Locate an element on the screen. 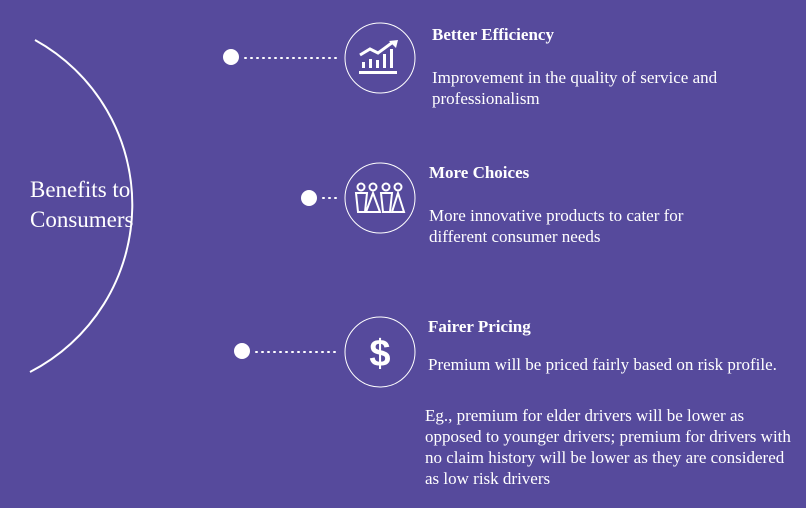 The width and height of the screenshot is (806, 508). growth-chart-icon is located at coordinates (378, 57).